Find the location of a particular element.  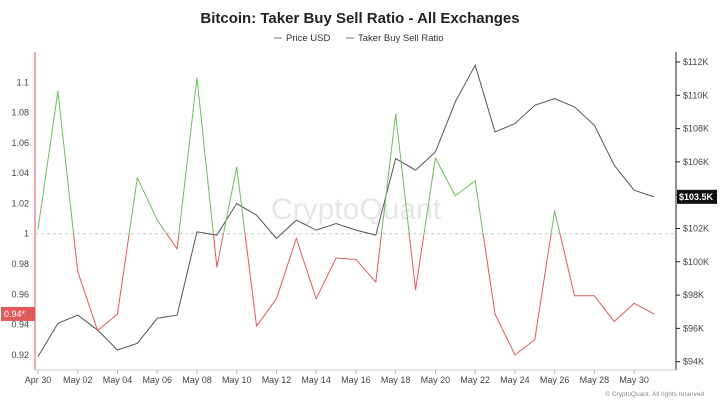

legend: Price USD Taker Buy Sell Ratio is located at coordinates (359, 38).